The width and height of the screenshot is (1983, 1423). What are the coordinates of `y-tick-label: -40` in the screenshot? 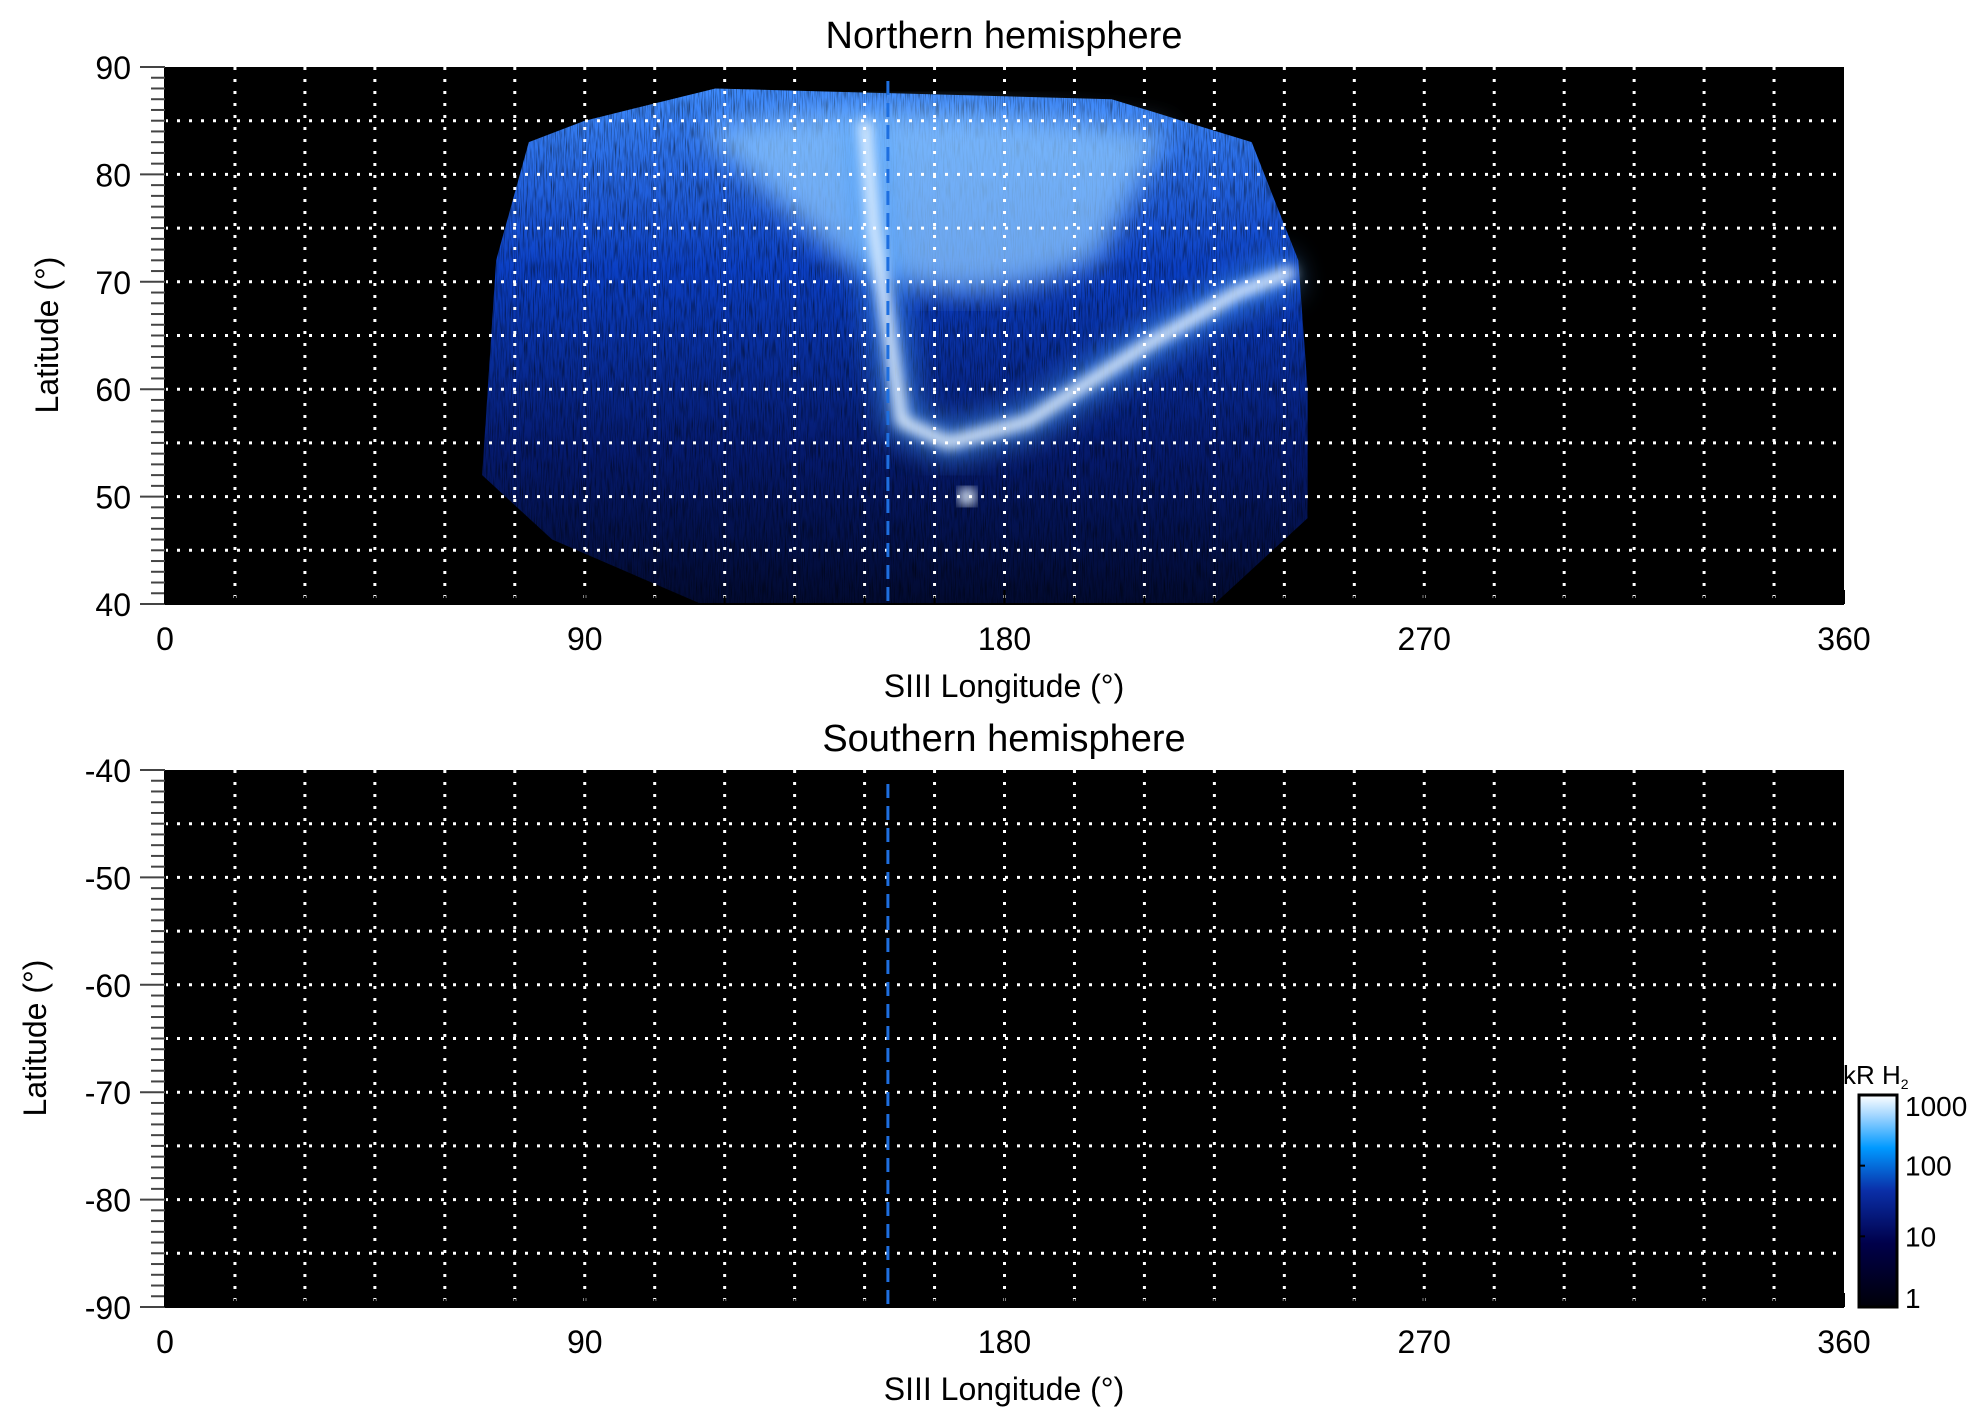 It's located at (108, 771).